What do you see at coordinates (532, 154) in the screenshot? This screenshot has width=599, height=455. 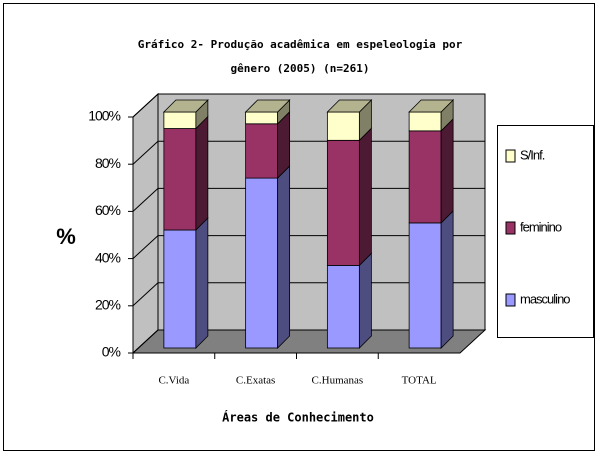 I see `legend-label: S/Inf.` at bounding box center [532, 154].